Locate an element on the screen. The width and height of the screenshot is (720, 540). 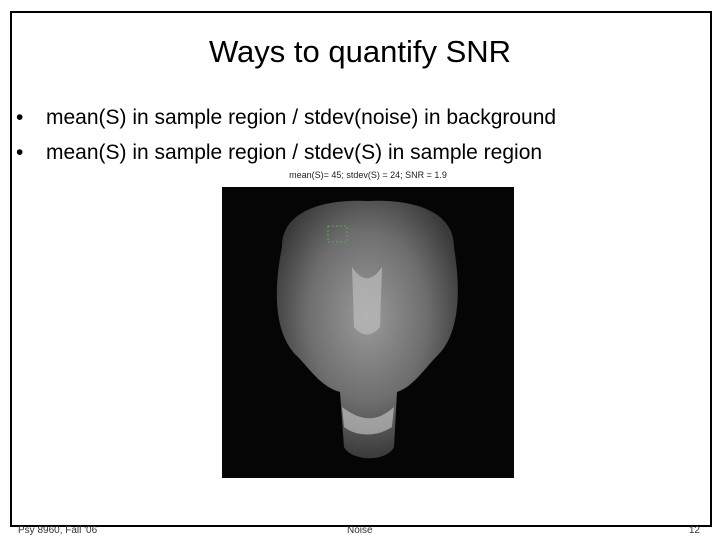
footer-center: Noise is located at coordinates (360, 530).